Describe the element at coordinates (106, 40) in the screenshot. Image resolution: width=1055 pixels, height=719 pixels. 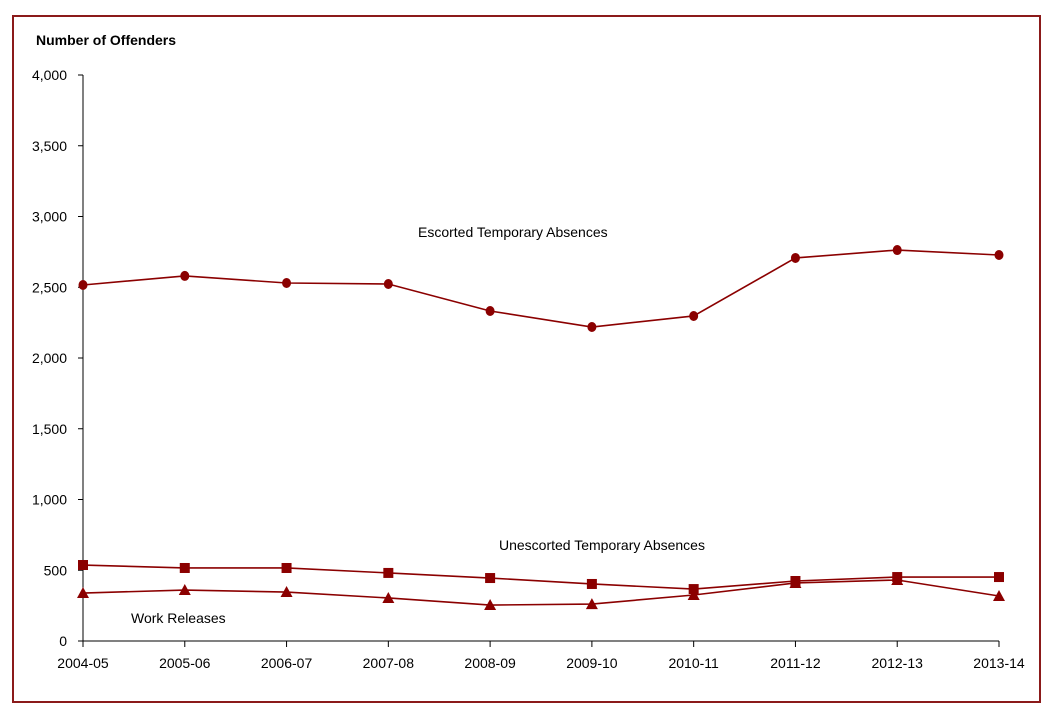
I see `y-axis-label: Number of Offenders` at that location.